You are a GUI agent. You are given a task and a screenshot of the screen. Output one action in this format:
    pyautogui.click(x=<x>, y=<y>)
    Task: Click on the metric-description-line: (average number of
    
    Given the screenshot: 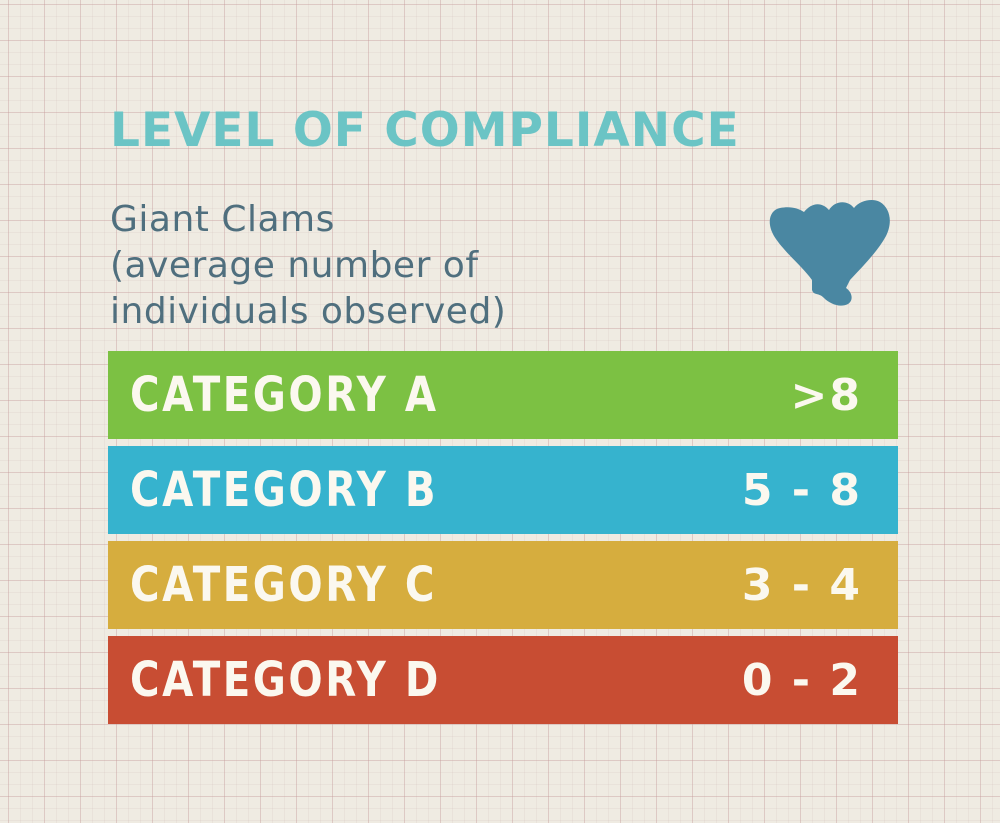 What is the action you would take?
    pyautogui.click(x=294, y=265)
    